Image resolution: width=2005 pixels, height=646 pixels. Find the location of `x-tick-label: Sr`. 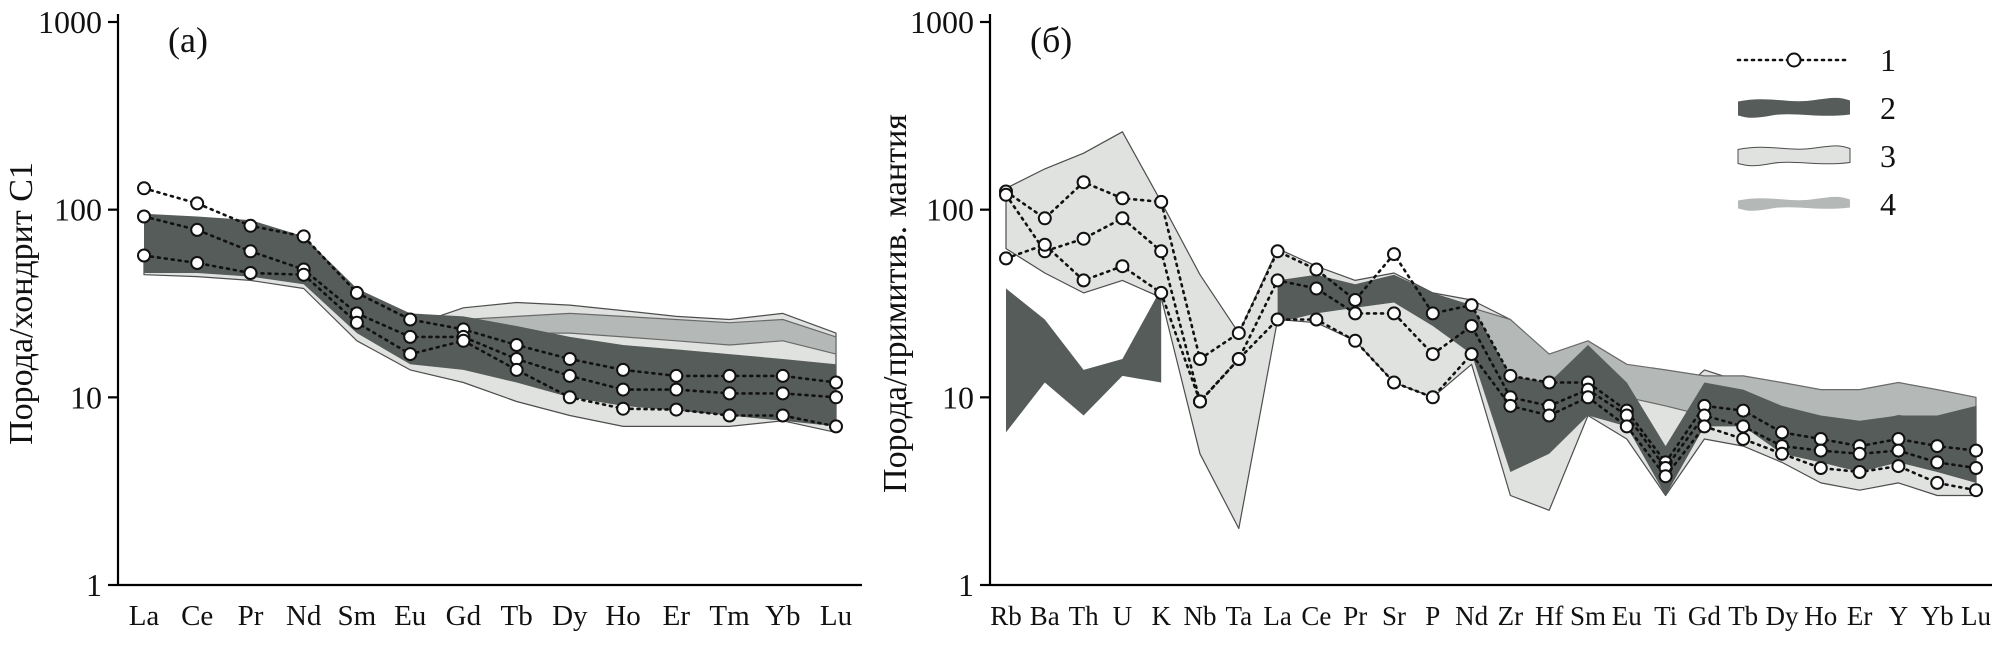

x-tick-label: Sr is located at coordinates (1394, 616).